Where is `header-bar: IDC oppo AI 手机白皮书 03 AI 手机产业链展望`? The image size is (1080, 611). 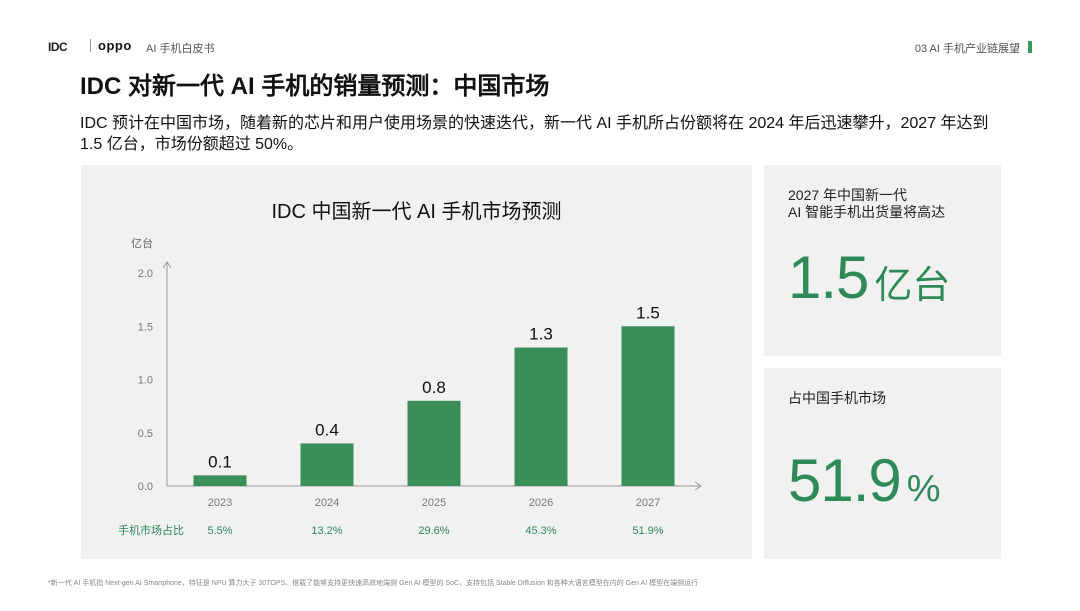 header-bar: IDC oppo AI 手机白皮书 03 AI 手机产业链展望 is located at coordinates (540, 48).